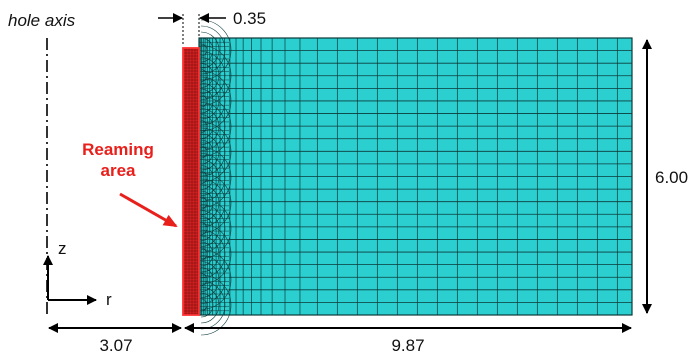  I want to click on coordinate-axes-icon, so click(70, 280).